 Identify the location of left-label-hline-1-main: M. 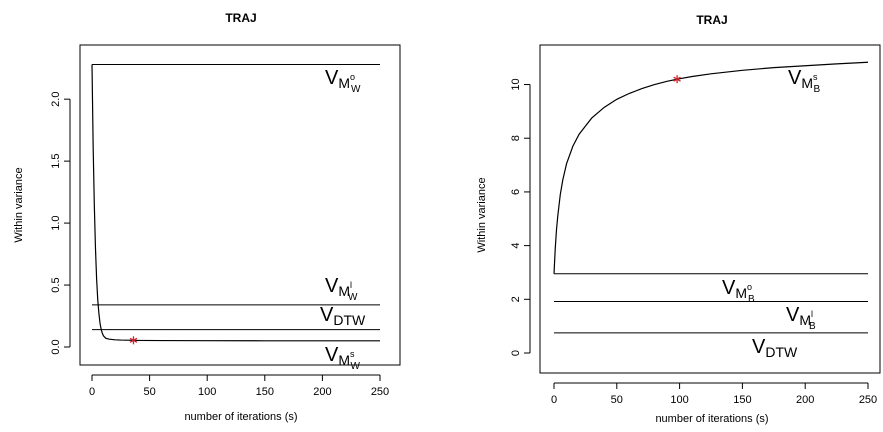
(344, 291).